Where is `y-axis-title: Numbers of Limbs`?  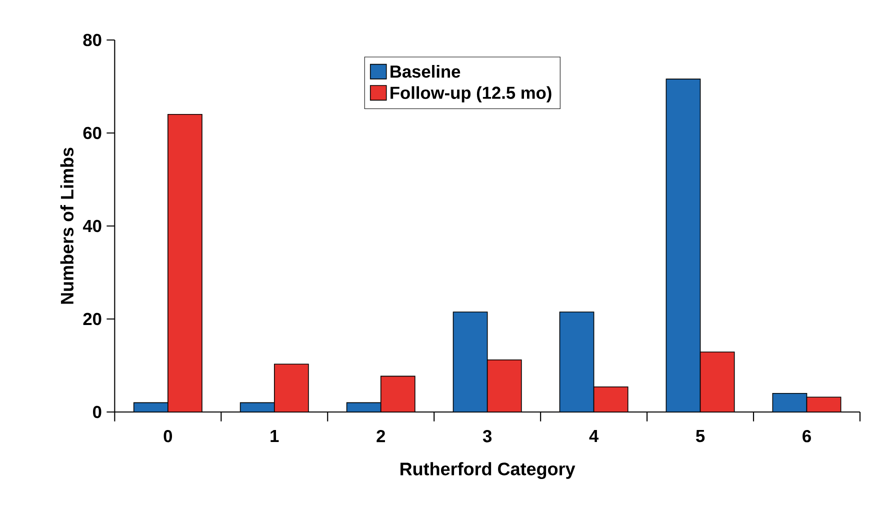
y-axis-title: Numbers of Limbs is located at coordinates (67, 226).